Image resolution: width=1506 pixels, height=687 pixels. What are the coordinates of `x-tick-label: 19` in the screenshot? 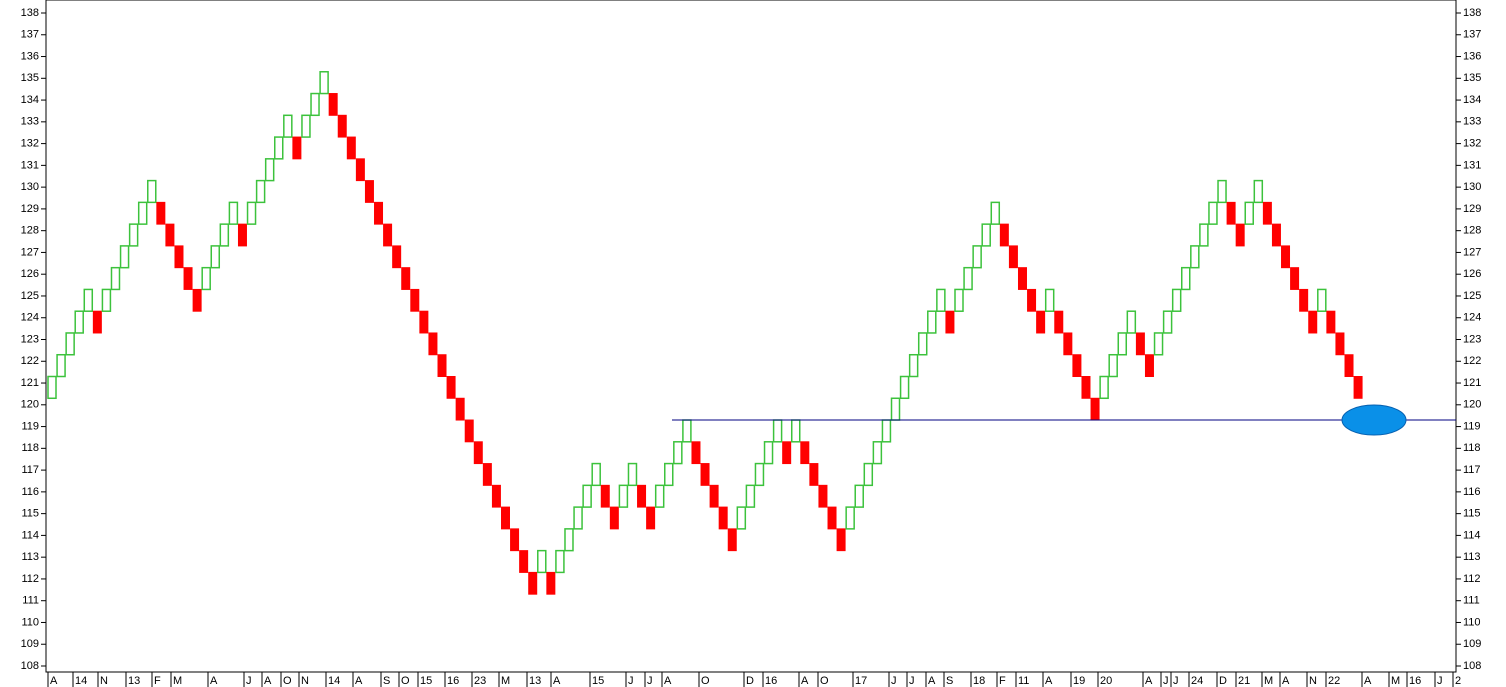 It's located at (1079, 681).